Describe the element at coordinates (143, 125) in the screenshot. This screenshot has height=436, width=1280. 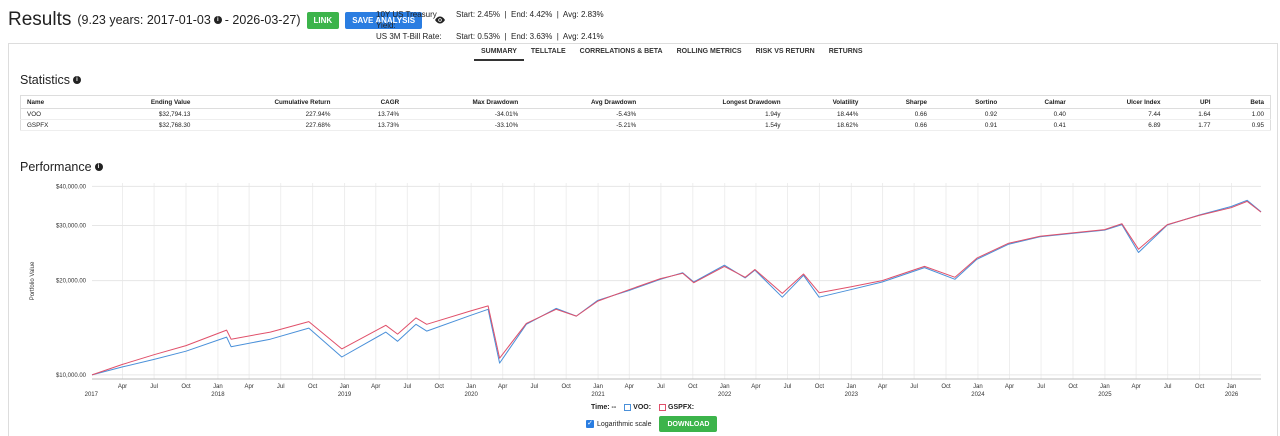
I see `table-cell: $32,768.30` at that location.